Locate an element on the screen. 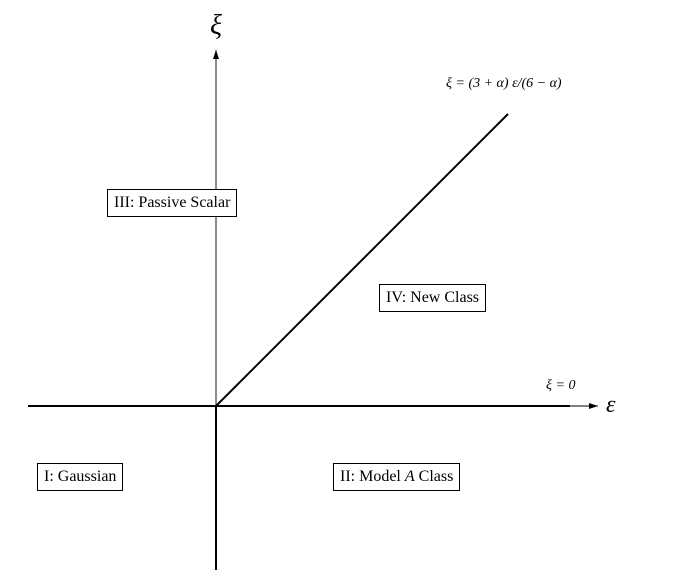 The height and width of the screenshot is (585, 696). xi-axis-label: ξ is located at coordinates (216, 25).